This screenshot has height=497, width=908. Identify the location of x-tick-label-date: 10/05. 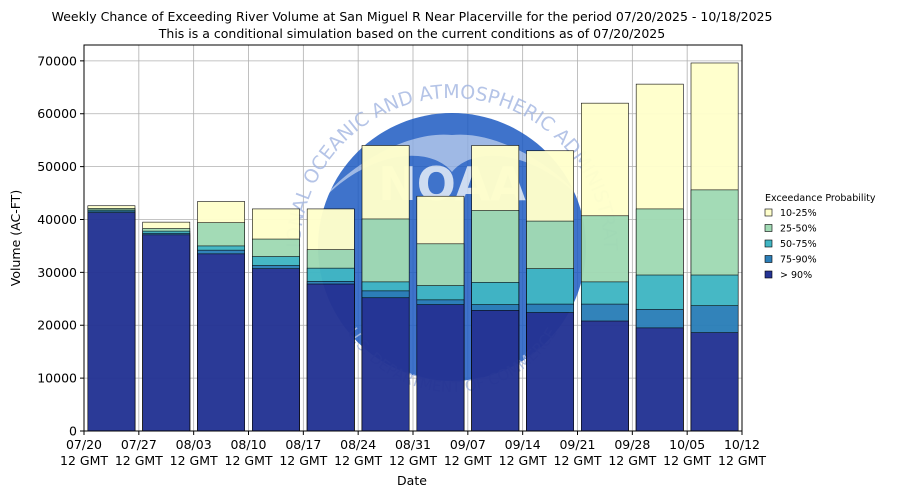
(687, 444).